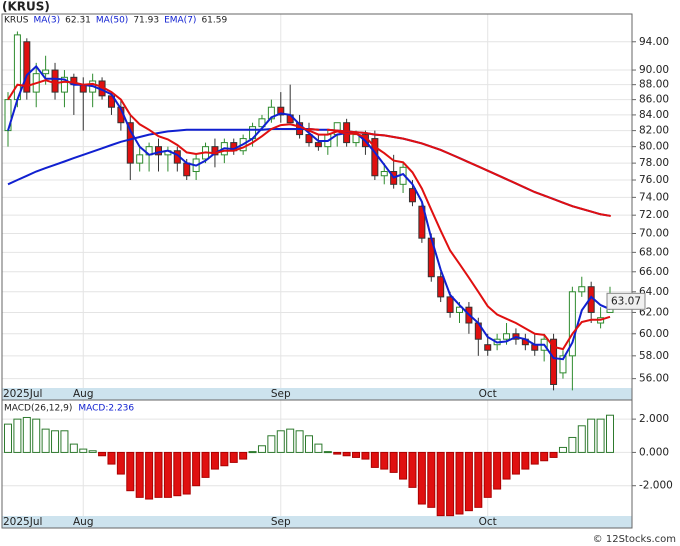  I want to click on y-tick-label: -2.000, so click(656, 486).